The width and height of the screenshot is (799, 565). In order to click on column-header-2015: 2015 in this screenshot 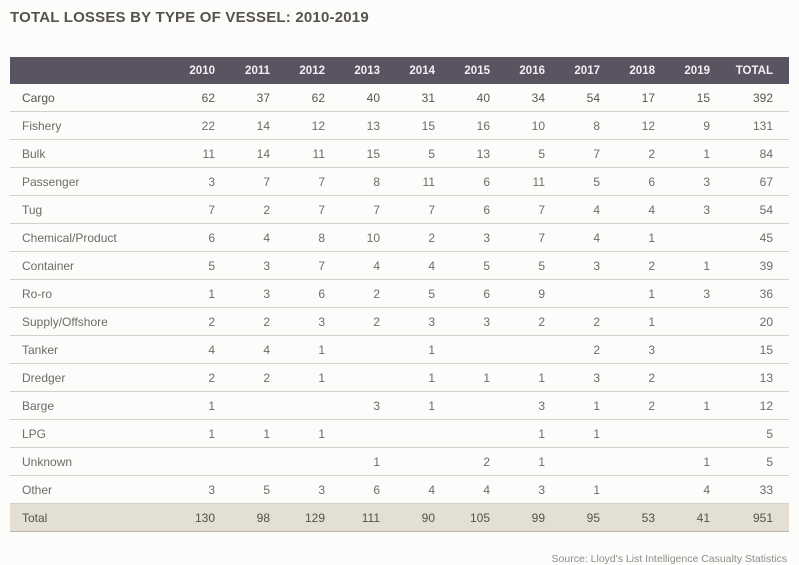, I will do `click(478, 70)`.